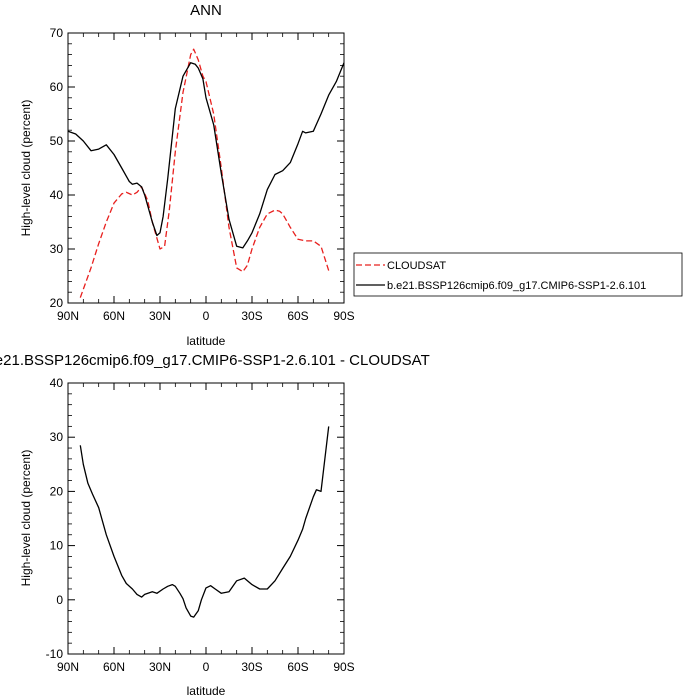  Describe the element at coordinates (57, 141) in the screenshot. I see `top-y-tick-label: 50` at that location.